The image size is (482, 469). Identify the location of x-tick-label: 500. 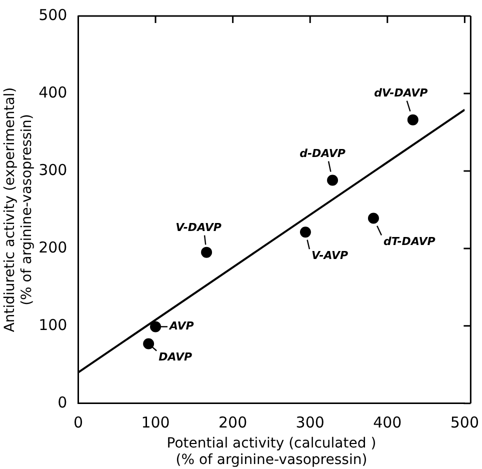
(465, 422).